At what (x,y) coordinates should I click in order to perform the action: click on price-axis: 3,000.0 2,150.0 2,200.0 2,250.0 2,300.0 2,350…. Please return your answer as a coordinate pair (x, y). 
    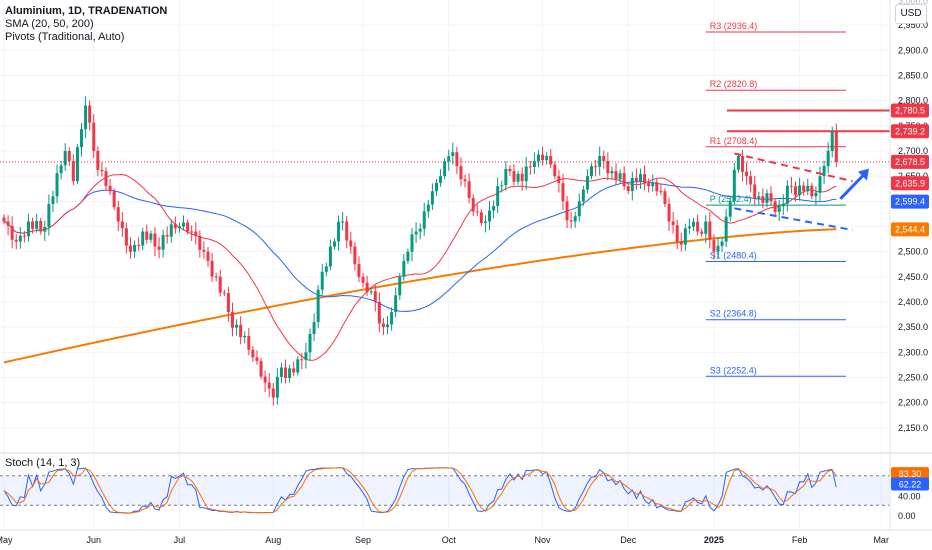
    Looking at the image, I should click on (908, 265).